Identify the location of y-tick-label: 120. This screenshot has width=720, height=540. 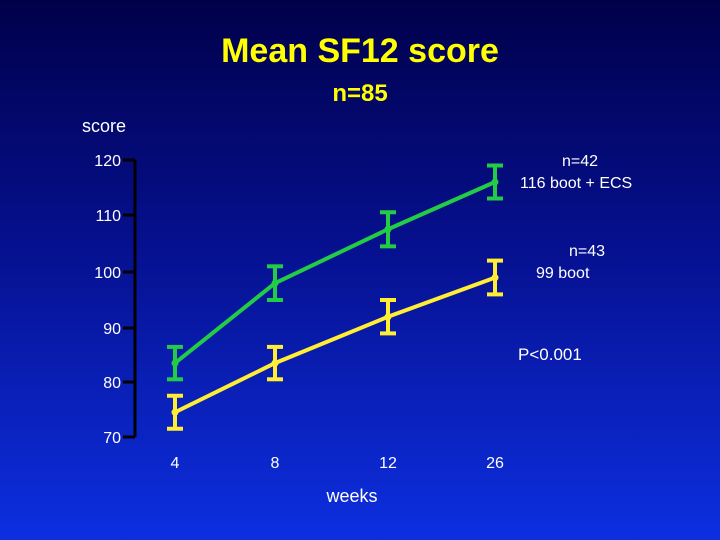
(107, 161).